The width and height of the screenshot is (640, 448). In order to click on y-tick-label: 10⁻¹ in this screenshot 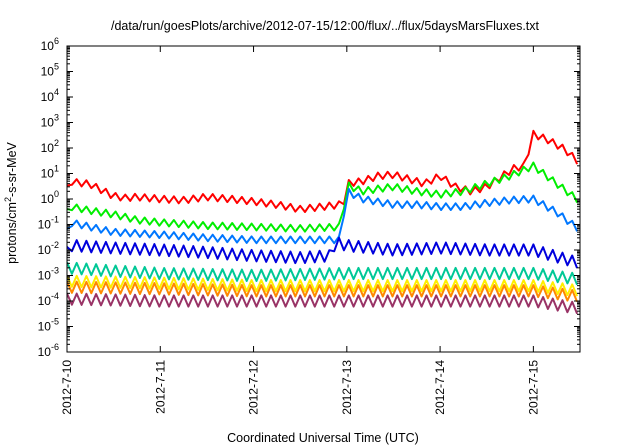, I will do `click(48, 223)`.